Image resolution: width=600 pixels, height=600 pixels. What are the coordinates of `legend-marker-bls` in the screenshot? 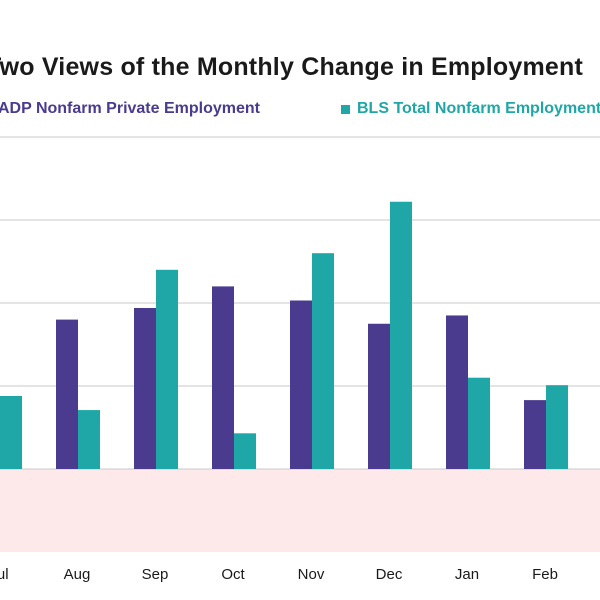 It's located at (345, 109).